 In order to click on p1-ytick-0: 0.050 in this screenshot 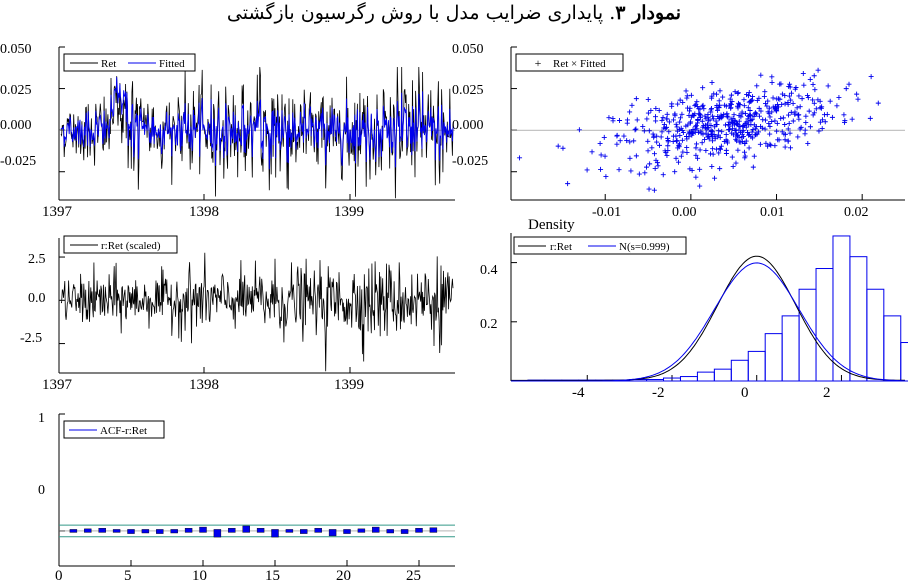, I will do `click(16, 49)`.